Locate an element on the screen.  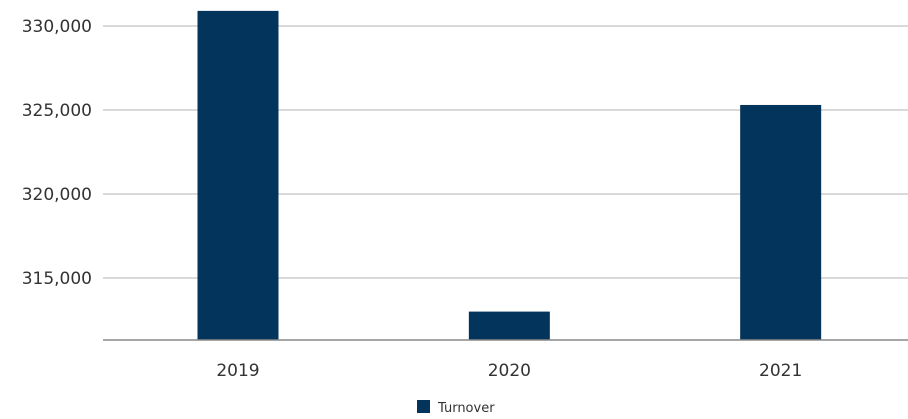
legend: Turnover is located at coordinates (456, 408).